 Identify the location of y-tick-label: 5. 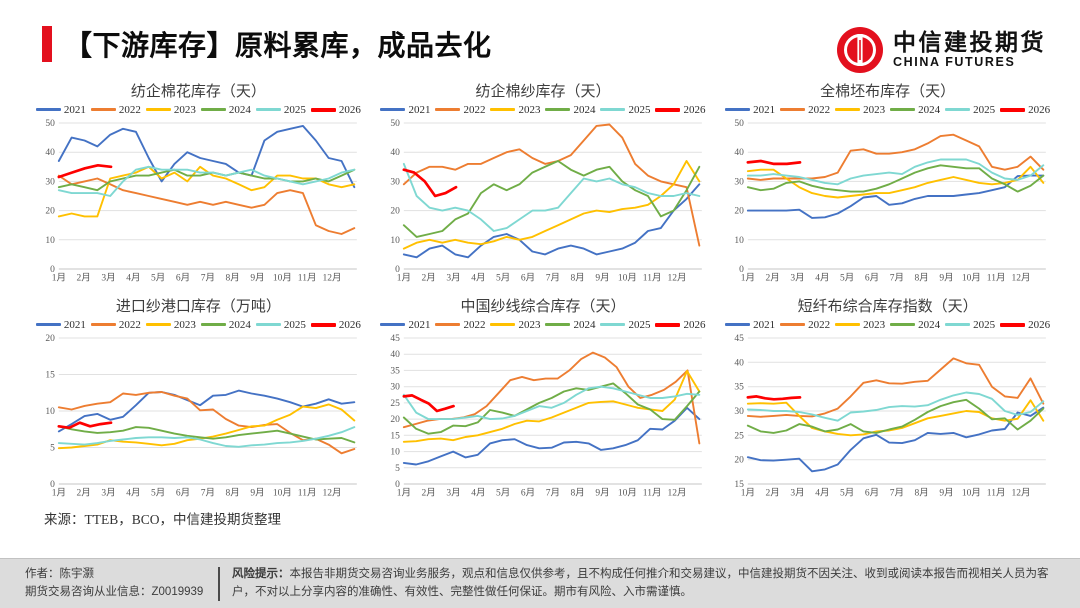
(397, 469).